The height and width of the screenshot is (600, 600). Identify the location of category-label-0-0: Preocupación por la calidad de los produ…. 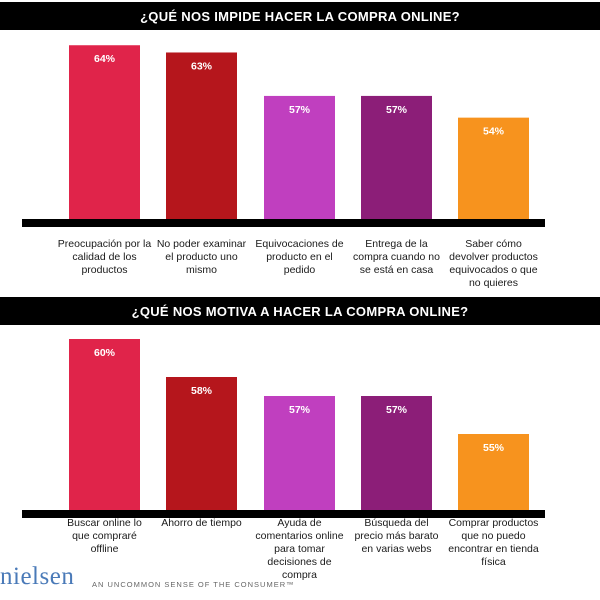
(104, 257).